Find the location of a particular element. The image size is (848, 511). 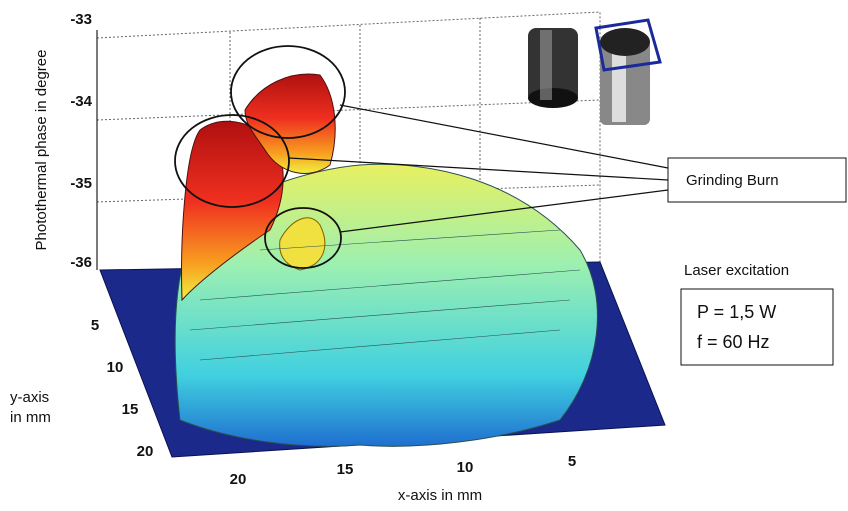

callout-lines is located at coordinates (478, 168).